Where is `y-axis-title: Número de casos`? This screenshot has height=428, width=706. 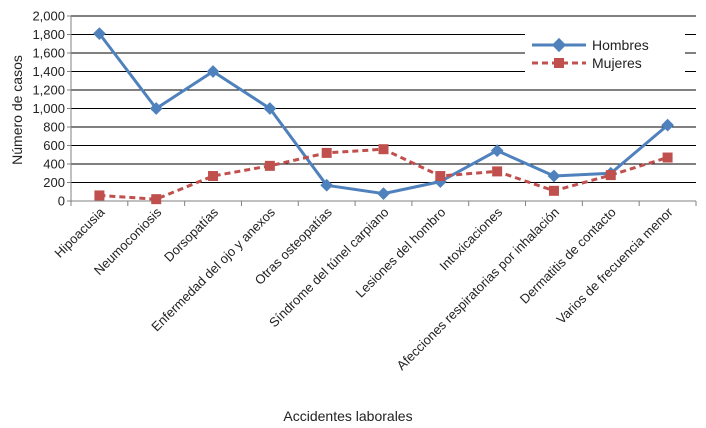
y-axis-title: Número de casos is located at coordinates (17, 110).